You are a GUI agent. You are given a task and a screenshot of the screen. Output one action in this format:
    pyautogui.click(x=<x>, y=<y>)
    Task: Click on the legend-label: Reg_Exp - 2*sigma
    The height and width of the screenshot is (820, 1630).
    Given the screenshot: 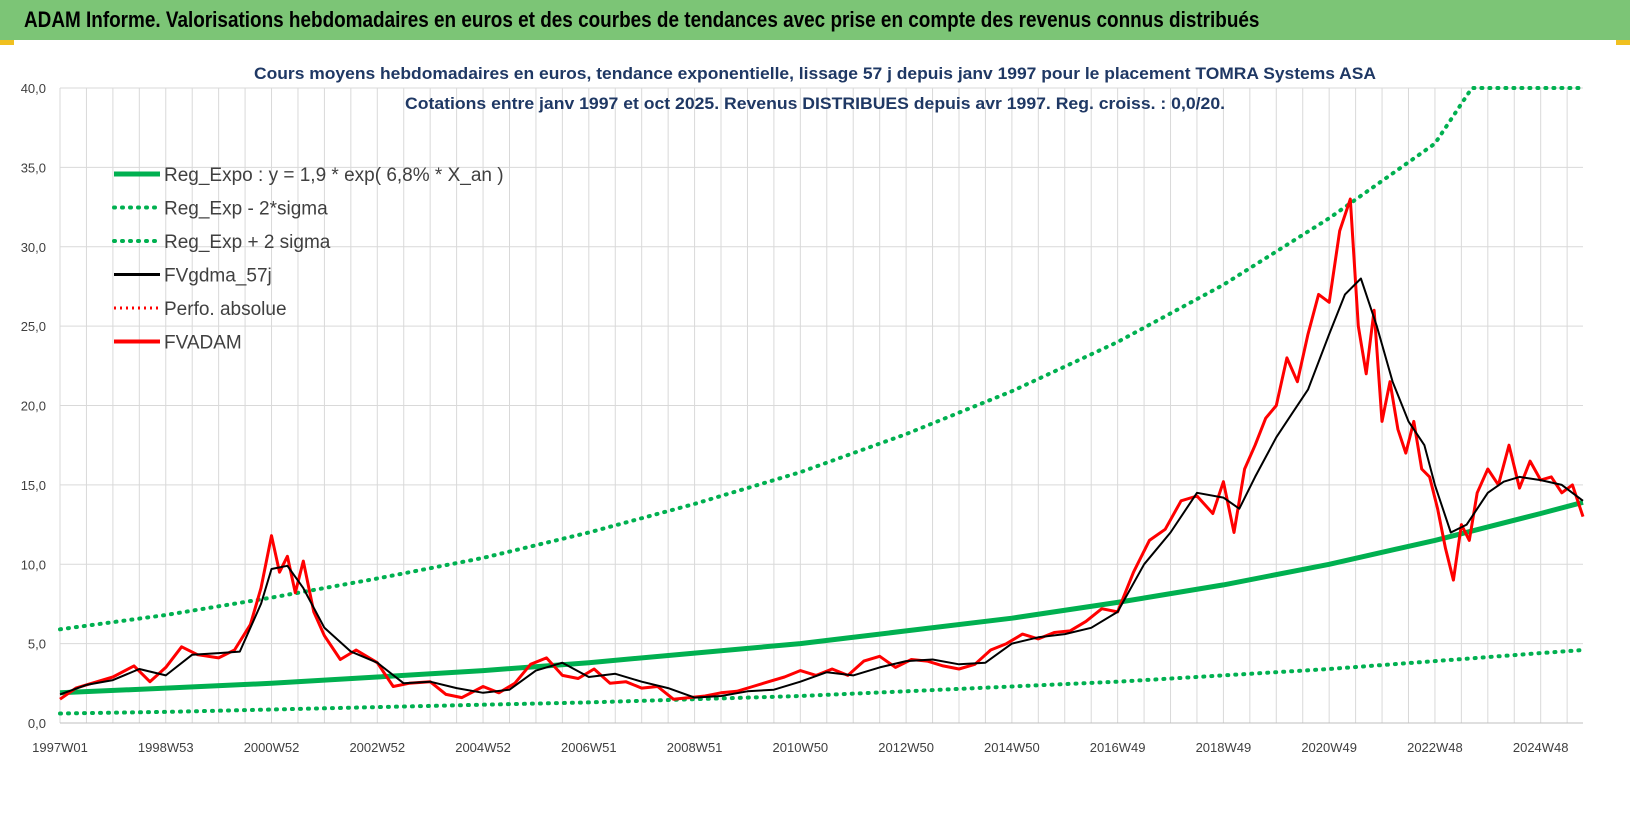 What is the action you would take?
    pyautogui.click(x=246, y=209)
    